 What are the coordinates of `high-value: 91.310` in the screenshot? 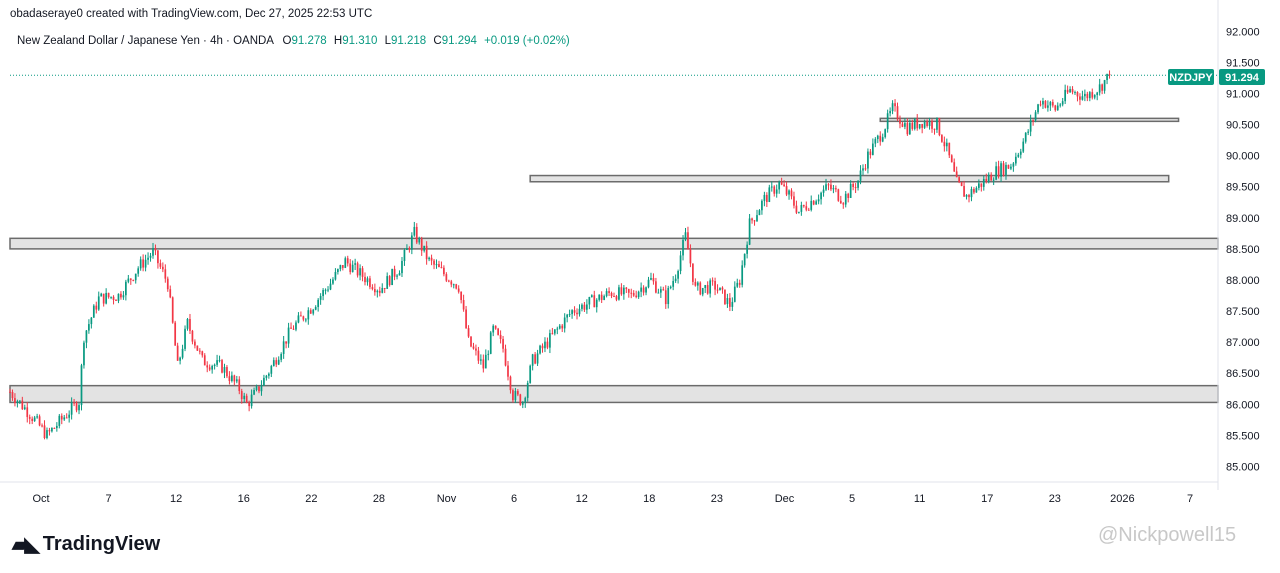 It's located at (360, 41).